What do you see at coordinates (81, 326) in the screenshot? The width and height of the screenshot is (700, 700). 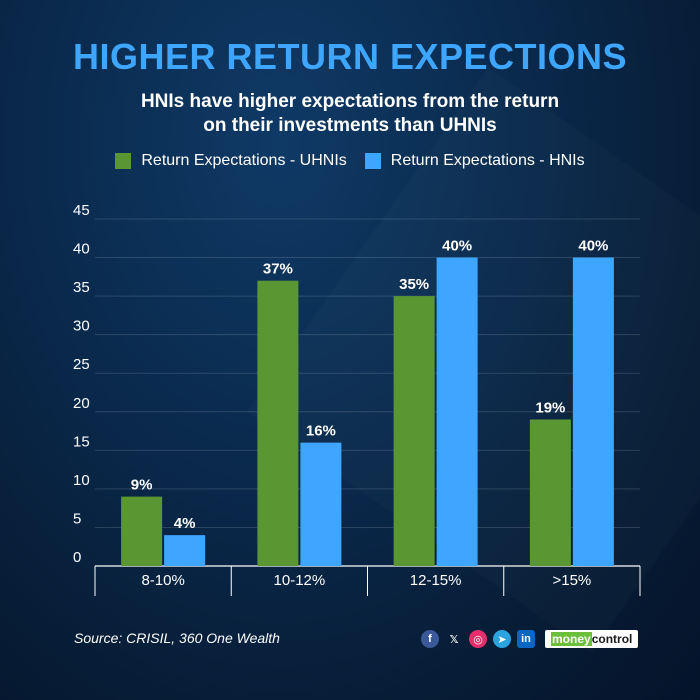 I see `y-tick-label: 30` at bounding box center [81, 326].